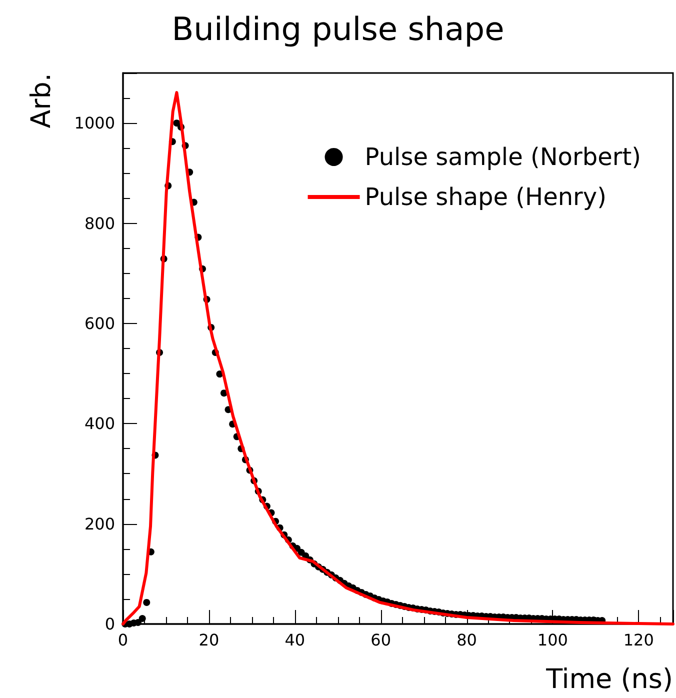 This screenshot has width=676, height=698. Describe the element at coordinates (609, 679) in the screenshot. I see `x-axis-title: Time (ns)` at that location.